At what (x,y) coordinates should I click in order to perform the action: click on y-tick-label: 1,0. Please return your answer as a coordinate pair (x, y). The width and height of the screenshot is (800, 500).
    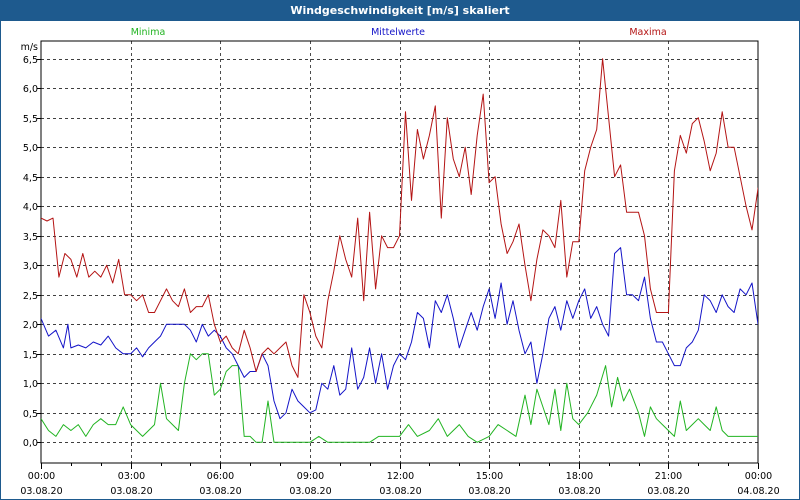
    Looking at the image, I should click on (30, 384).